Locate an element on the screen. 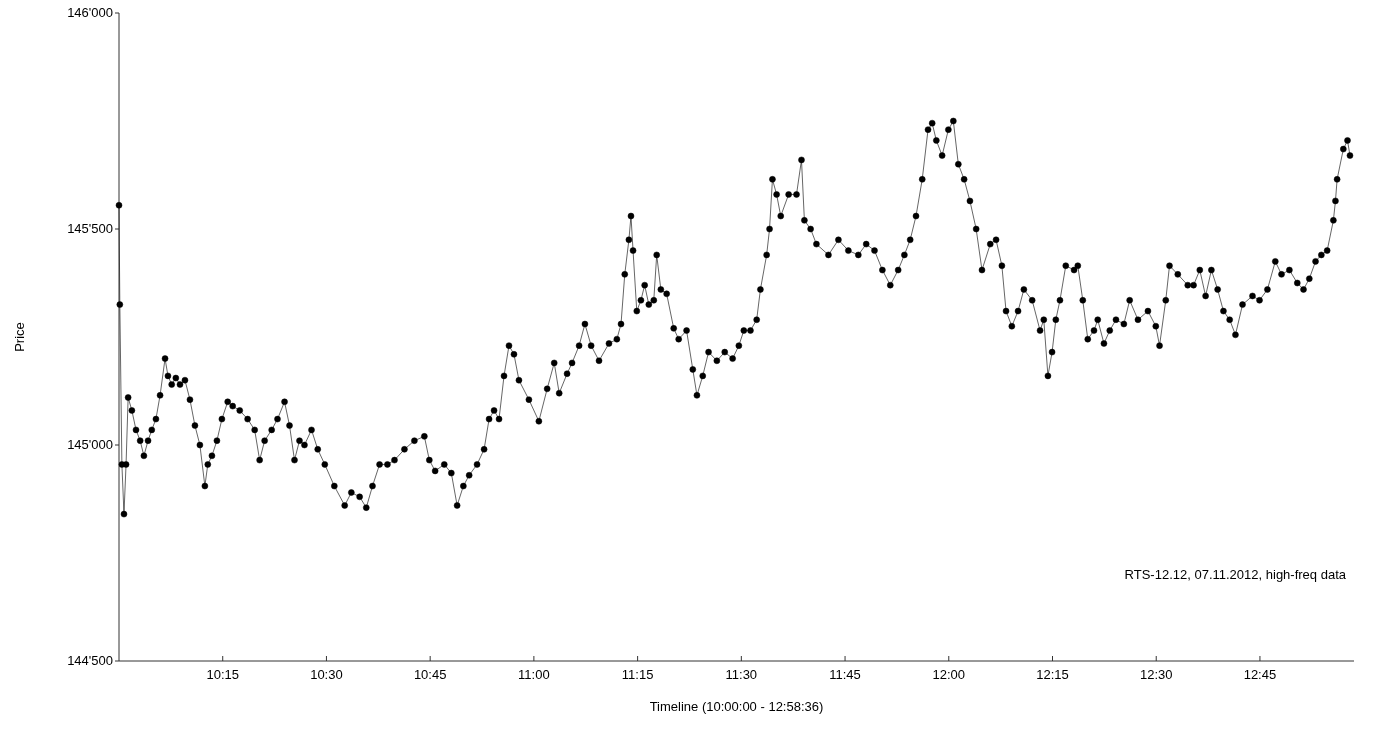 Image resolution: width=1374 pixels, height=731 pixels. x-tick-label: 11:15 is located at coordinates (637, 674).